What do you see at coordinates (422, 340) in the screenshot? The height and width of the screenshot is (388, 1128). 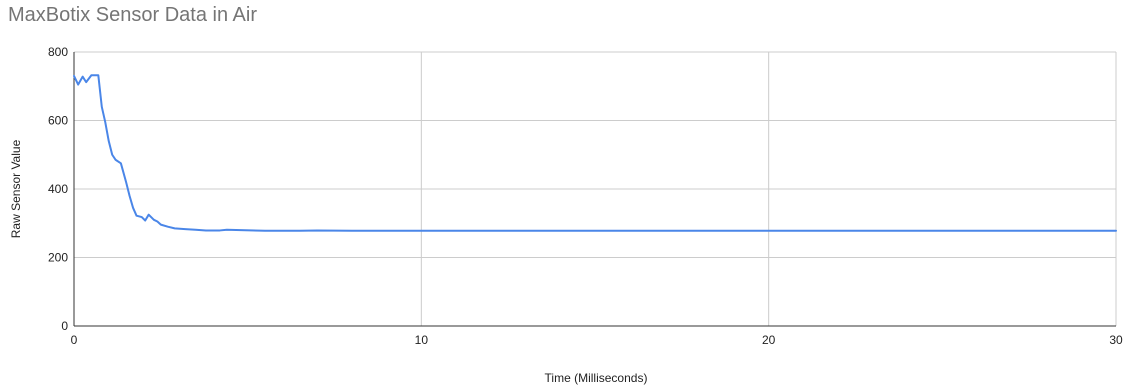 I see `x-tick-label: 10` at bounding box center [422, 340].